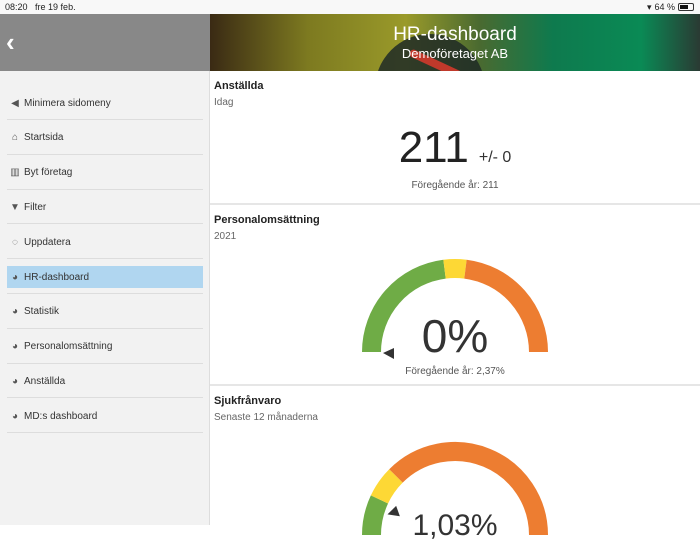 Image resolution: width=700 pixels, height=550 pixels. Describe the element at coordinates (350, 7) in the screenshot. I see `status-bar: 08:20 fre 19 feb. ▾ 64 %` at that location.